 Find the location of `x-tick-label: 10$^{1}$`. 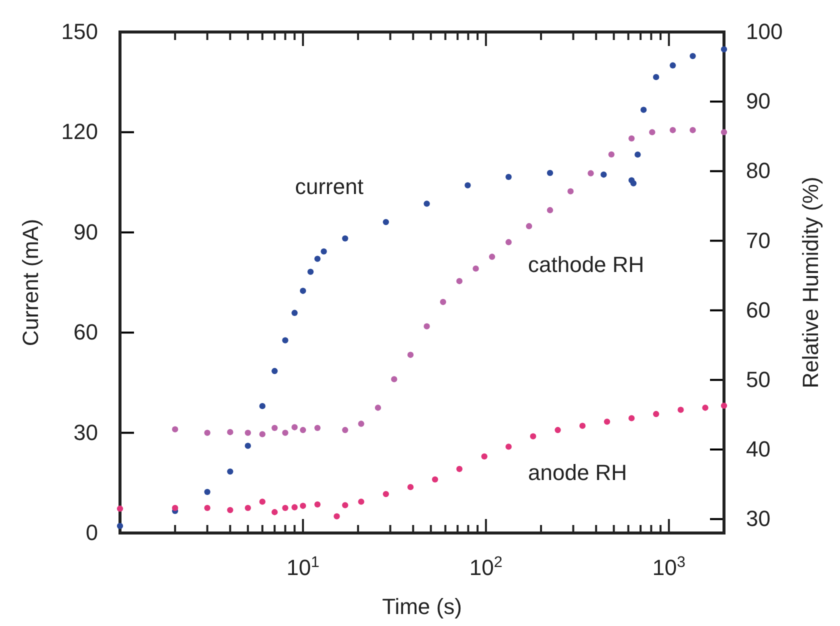

x-tick-label: 10$^{1}$ is located at coordinates (303, 567).